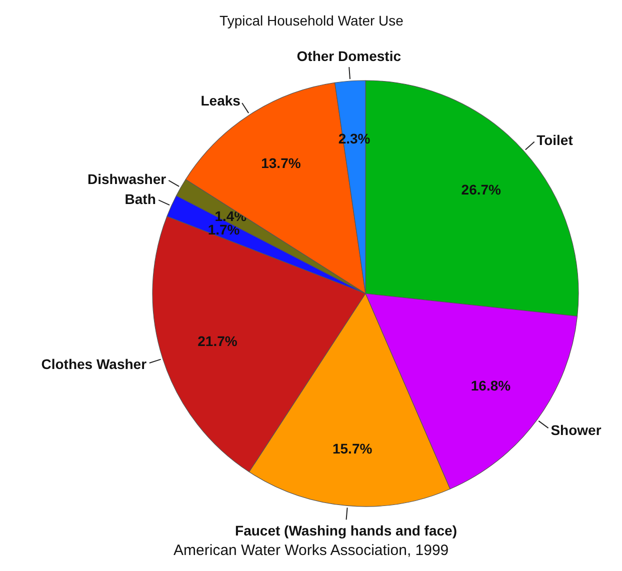 Image resolution: width=622 pixels, height=571 pixels. What do you see at coordinates (346, 530) in the screenshot?
I see `slice-label: Faucet (Washing hands and face)` at bounding box center [346, 530].